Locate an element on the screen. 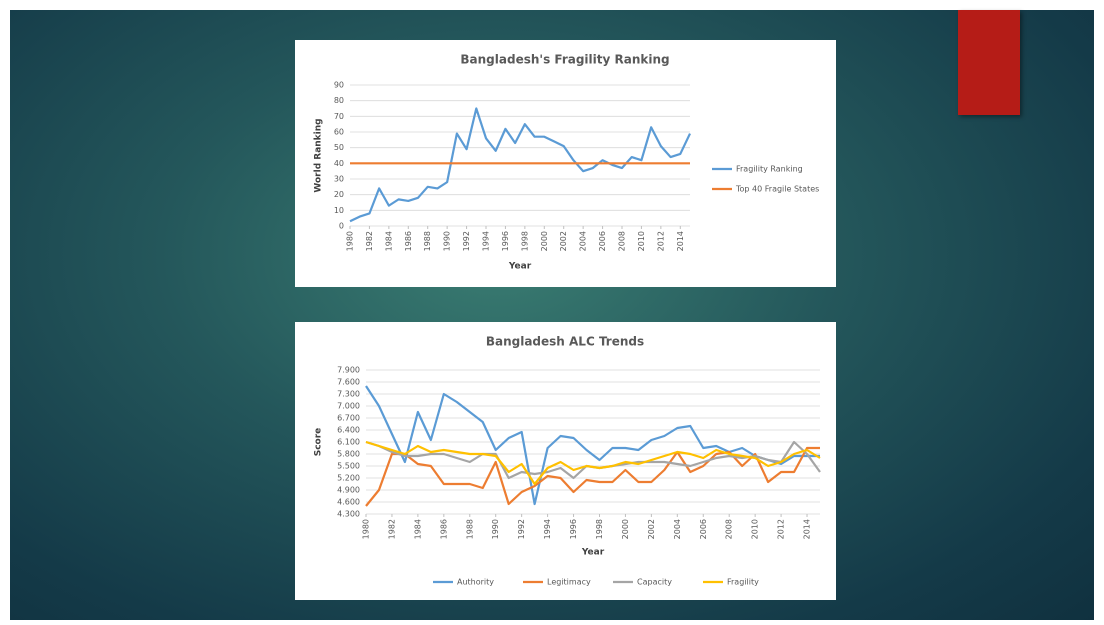 The height and width of the screenshot is (625, 1104). y-tick-label: 7.900 is located at coordinates (348, 370).